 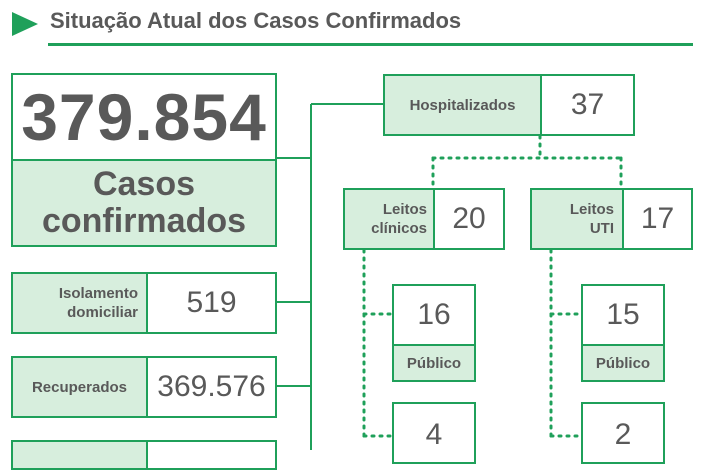 What do you see at coordinates (370, 44) in the screenshot?
I see `title-underline` at bounding box center [370, 44].